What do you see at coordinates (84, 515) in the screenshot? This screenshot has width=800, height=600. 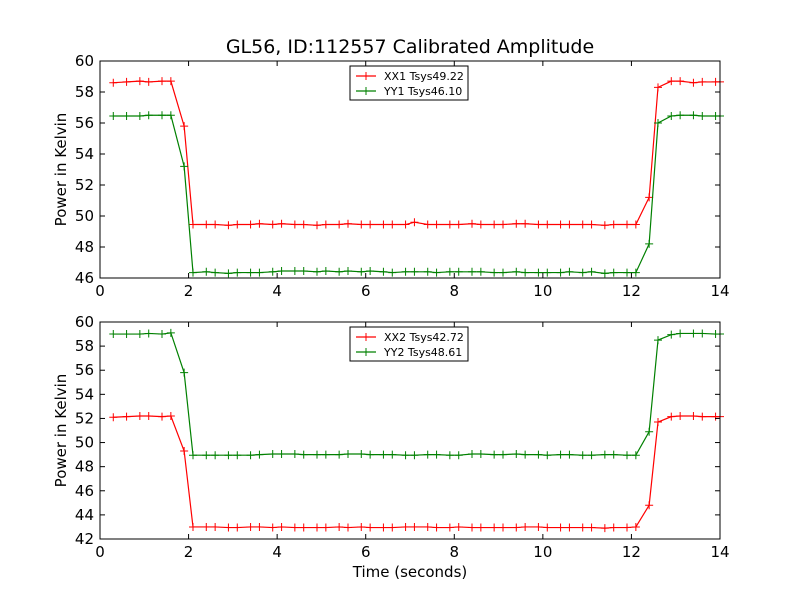 I see `y-tick-label: 44` at bounding box center [84, 515].